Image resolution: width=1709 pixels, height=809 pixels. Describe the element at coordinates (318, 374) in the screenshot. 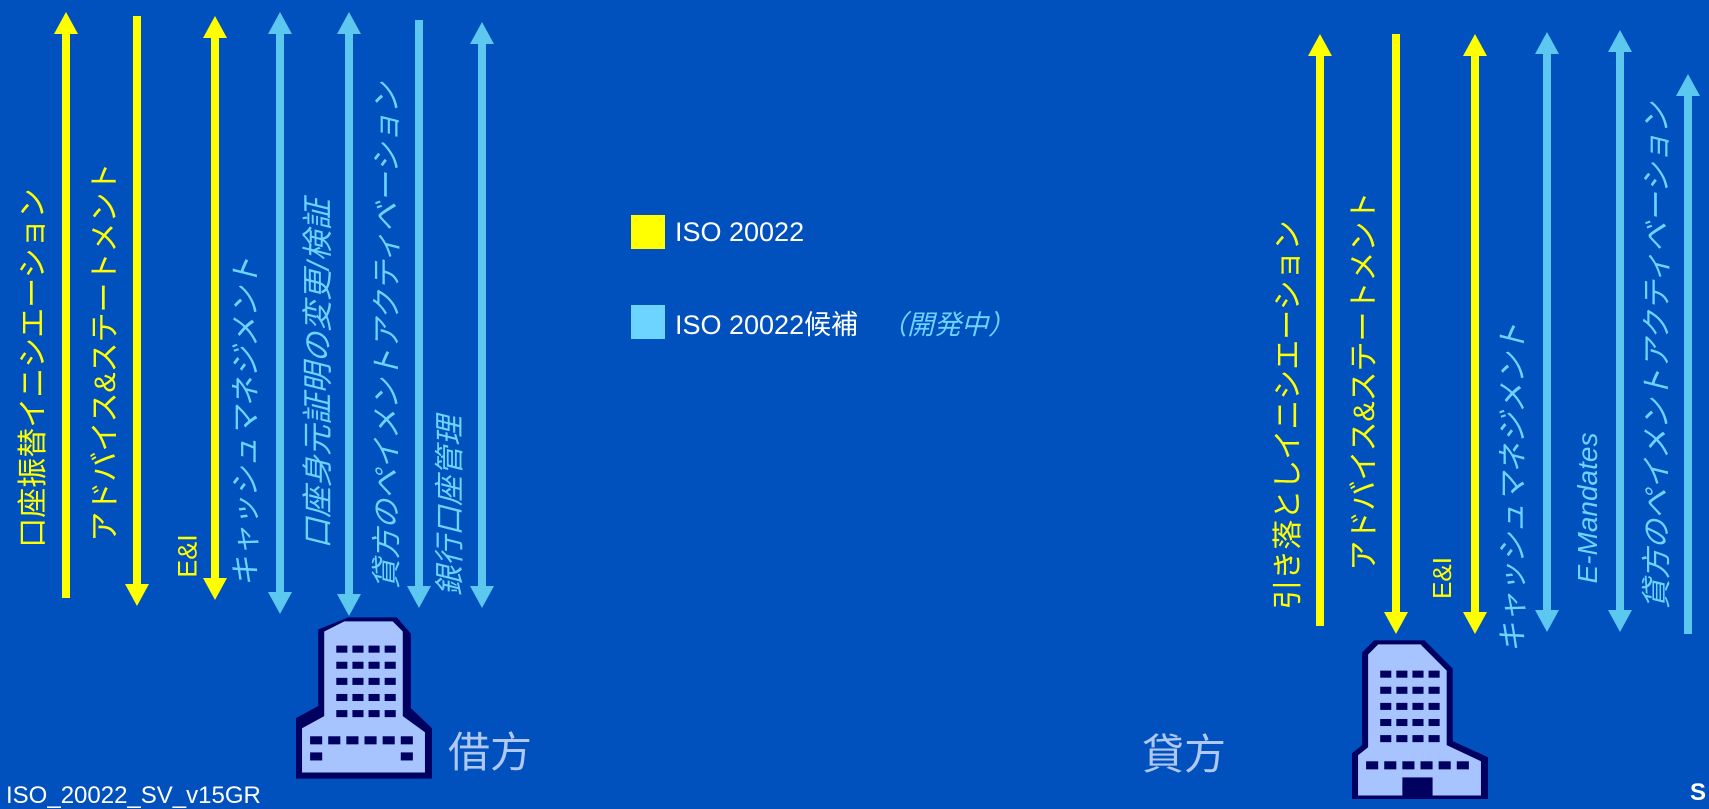

I see `debtor-flow-label-4: 口座身元証明の変更/検証` at that location.